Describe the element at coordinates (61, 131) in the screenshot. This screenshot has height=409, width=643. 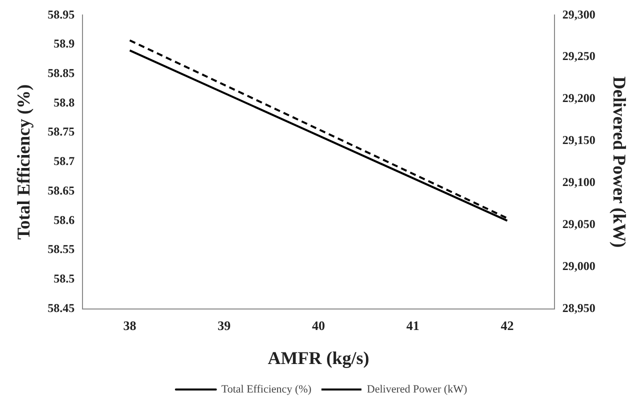
I see `y-tick-label: 58.75` at that location.